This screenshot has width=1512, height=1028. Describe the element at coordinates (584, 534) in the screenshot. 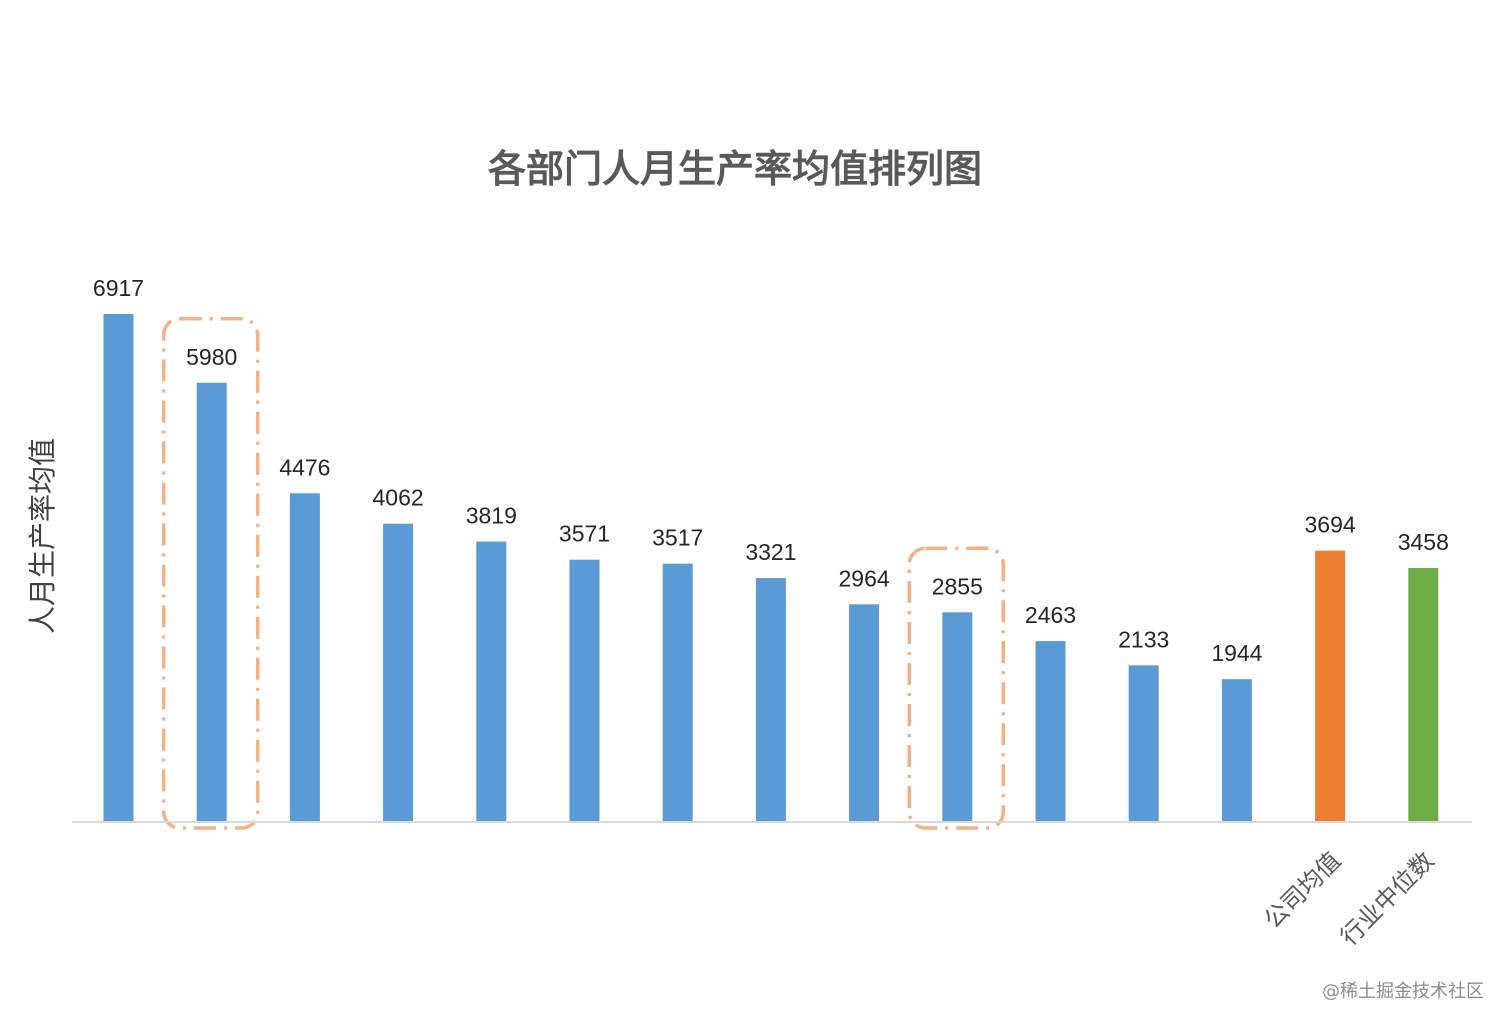

I see `data-label-5: 3571` at that location.